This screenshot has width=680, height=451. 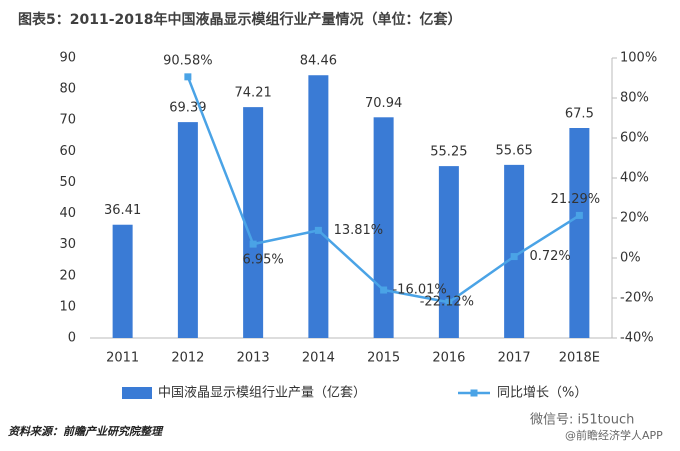 I want to click on value-label: 6.95%, so click(x=262, y=260).